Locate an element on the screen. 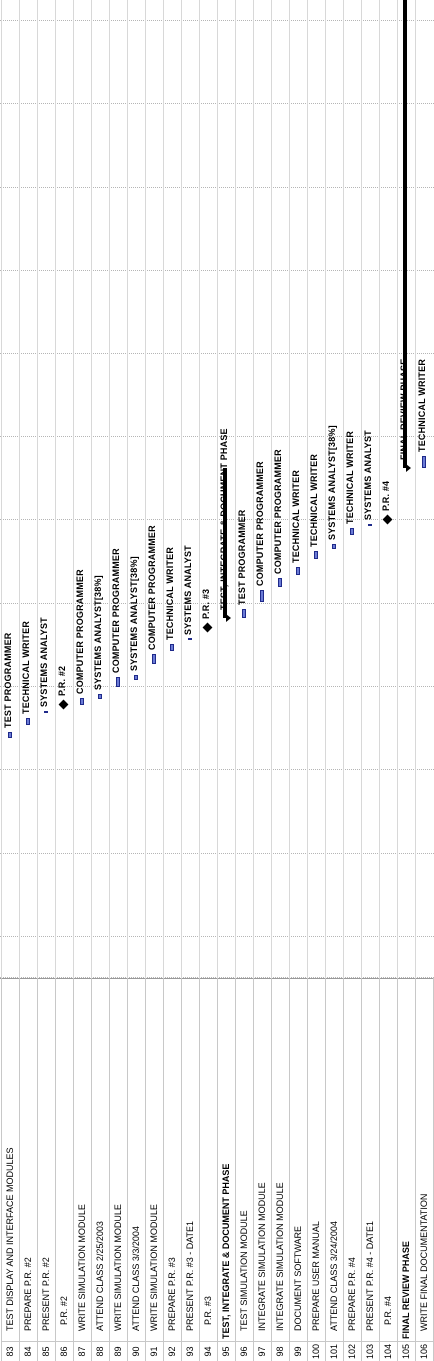 The image size is (434, 1361). bar-resource-label: TEST PROGRAMMER is located at coordinates (8, 680).